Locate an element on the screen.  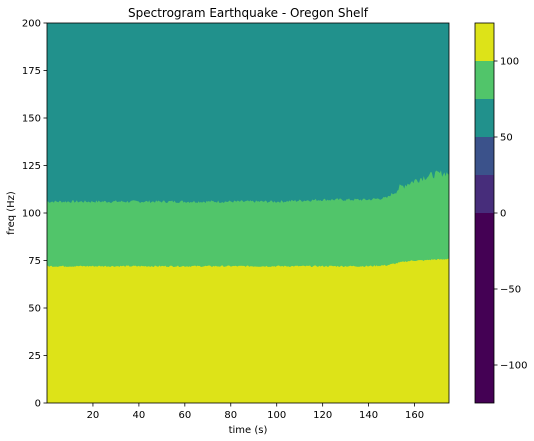
x-tick-label: 160 is located at coordinates (414, 415).